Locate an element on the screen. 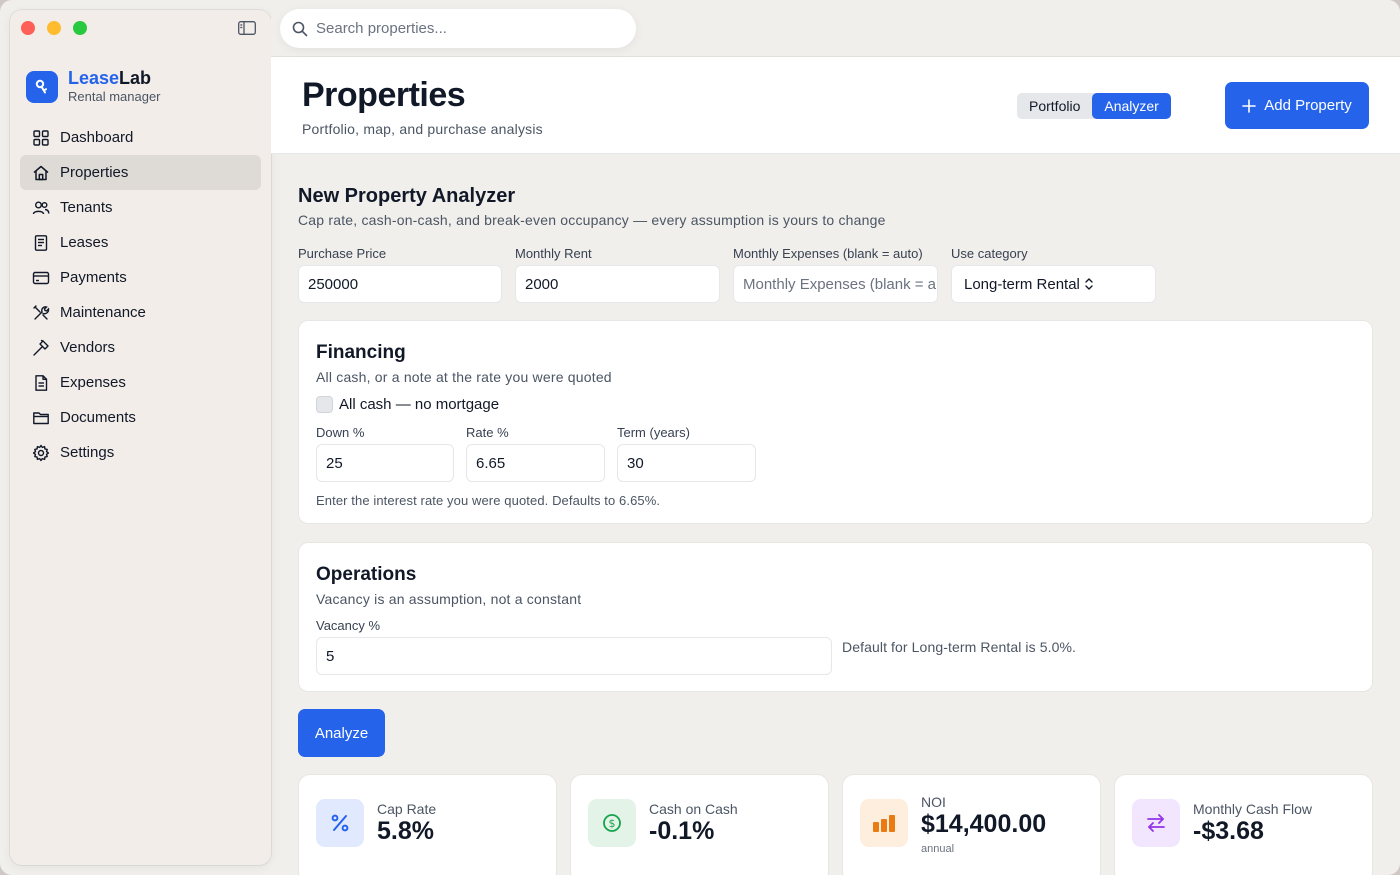 Image resolution: width=1400 pixels, height=875 pixels. operations-title: Operations is located at coordinates (366, 574).